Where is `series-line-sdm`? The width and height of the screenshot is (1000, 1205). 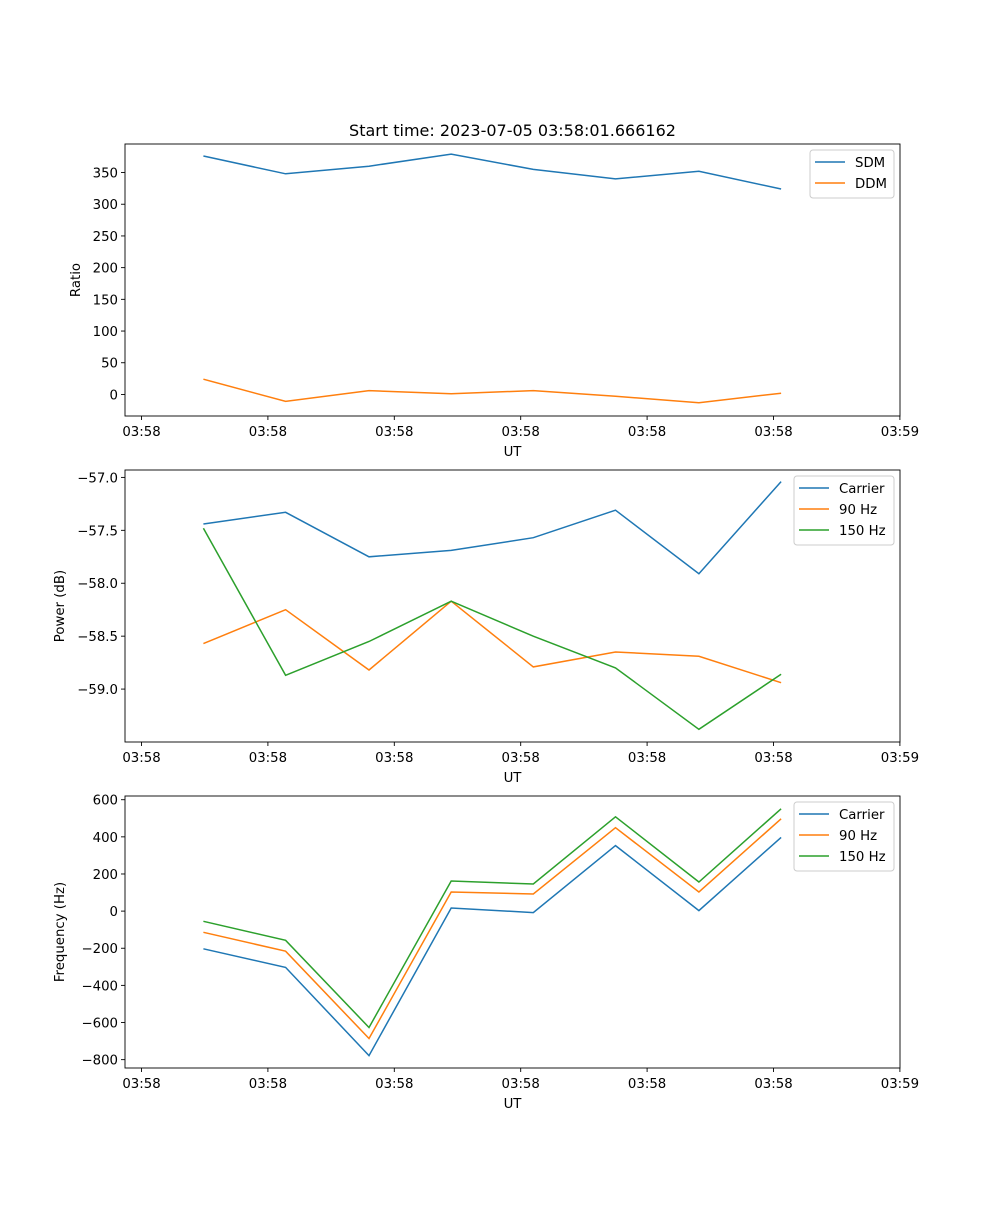
series-line-sdm is located at coordinates (492, 171).